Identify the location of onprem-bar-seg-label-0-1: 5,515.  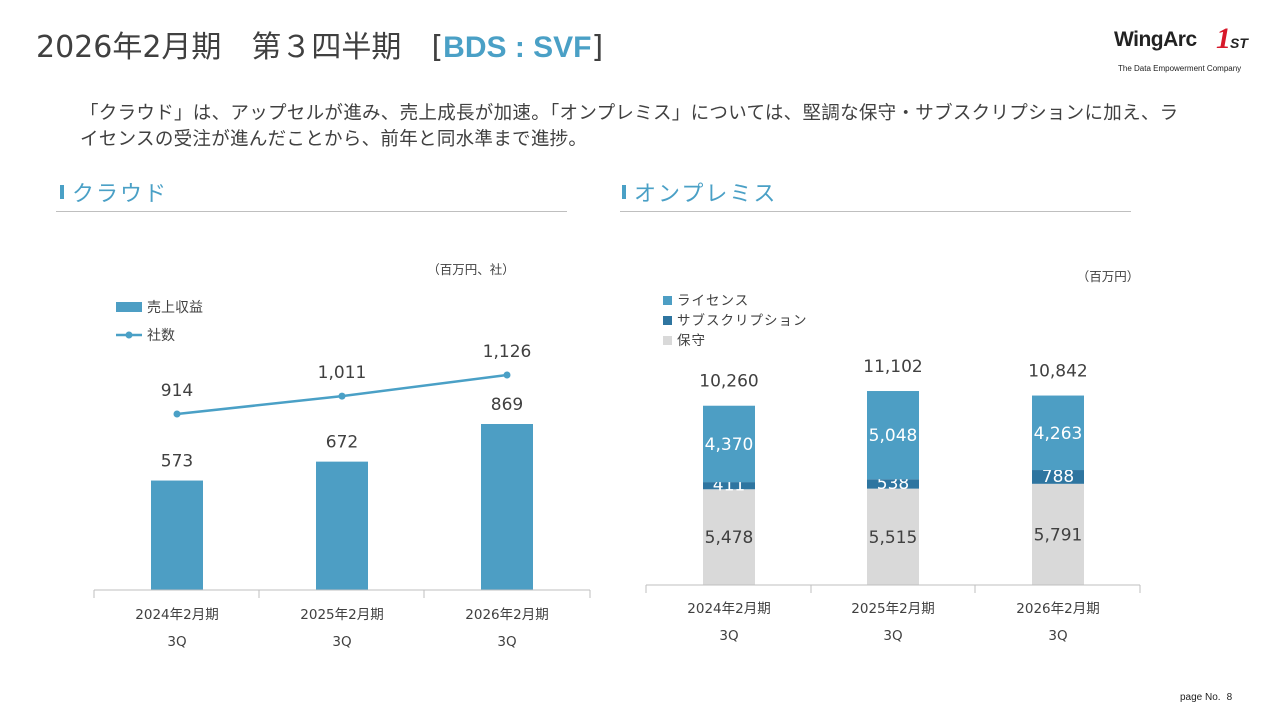
(893, 538).